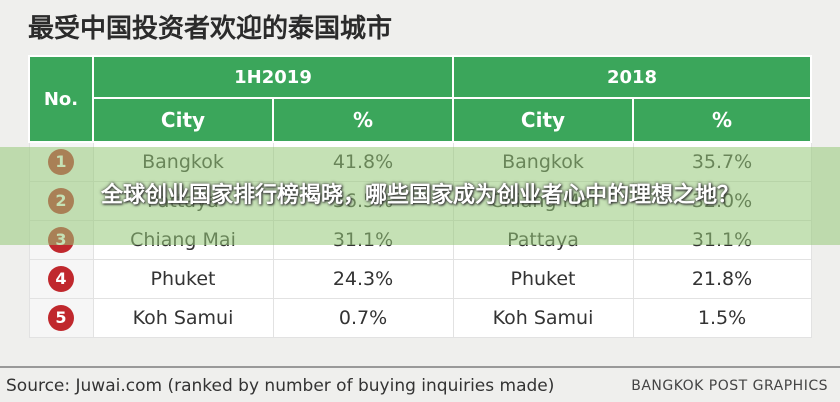 Image resolution: width=840 pixels, height=402 pixels. What do you see at coordinates (273, 77) in the screenshot?
I see `group-header: 1H2019` at bounding box center [273, 77].